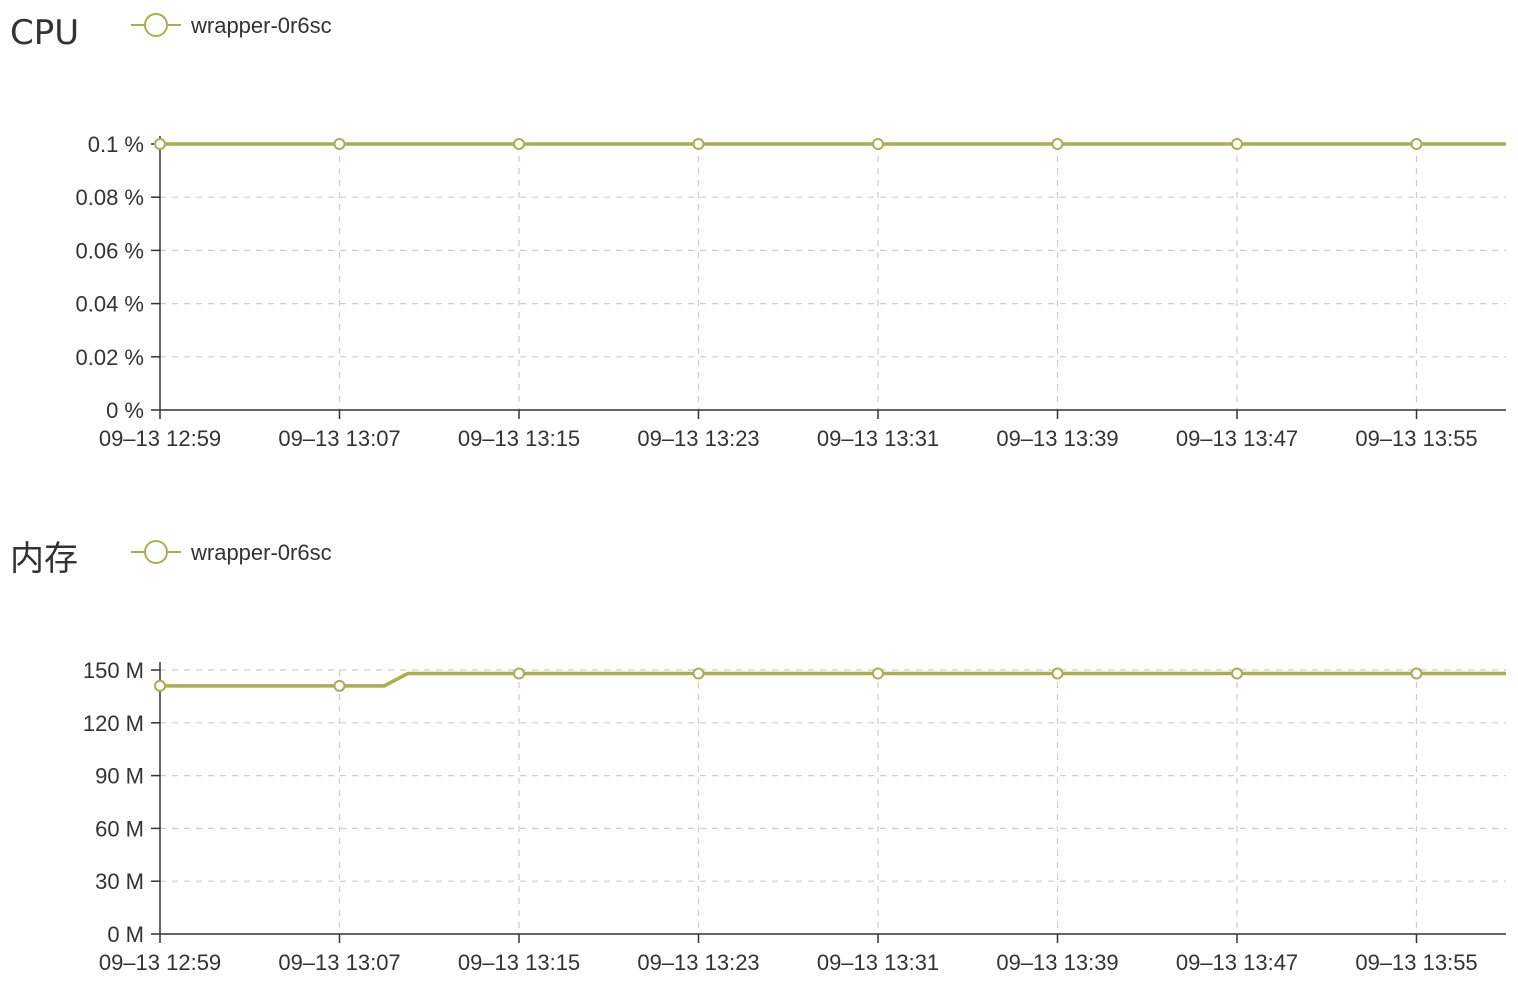  What do you see at coordinates (110, 277) in the screenshot?
I see `cpu-y-ticks: 0 % 0.02 % 0.04 % 0.06 % 0.08 % 0.1 %` at bounding box center [110, 277].